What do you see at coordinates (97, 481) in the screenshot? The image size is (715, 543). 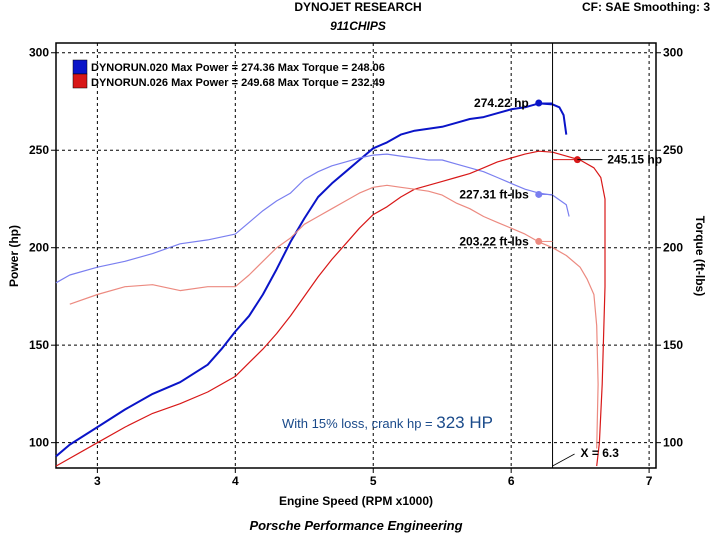 I see `x-tick-label: 3` at bounding box center [97, 481].